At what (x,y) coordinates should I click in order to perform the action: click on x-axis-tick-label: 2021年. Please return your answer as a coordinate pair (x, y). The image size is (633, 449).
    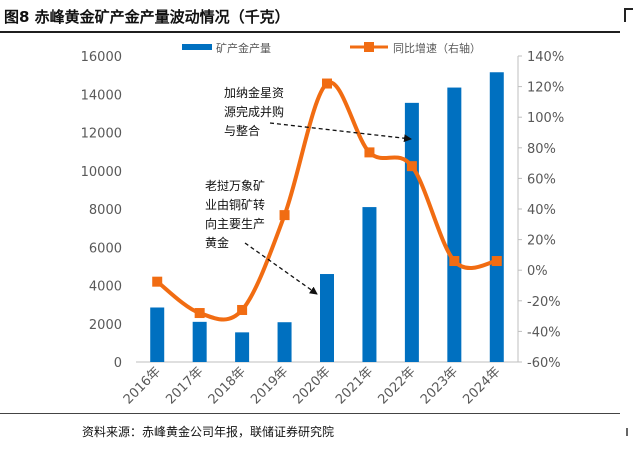
    Looking at the image, I should click on (354, 385).